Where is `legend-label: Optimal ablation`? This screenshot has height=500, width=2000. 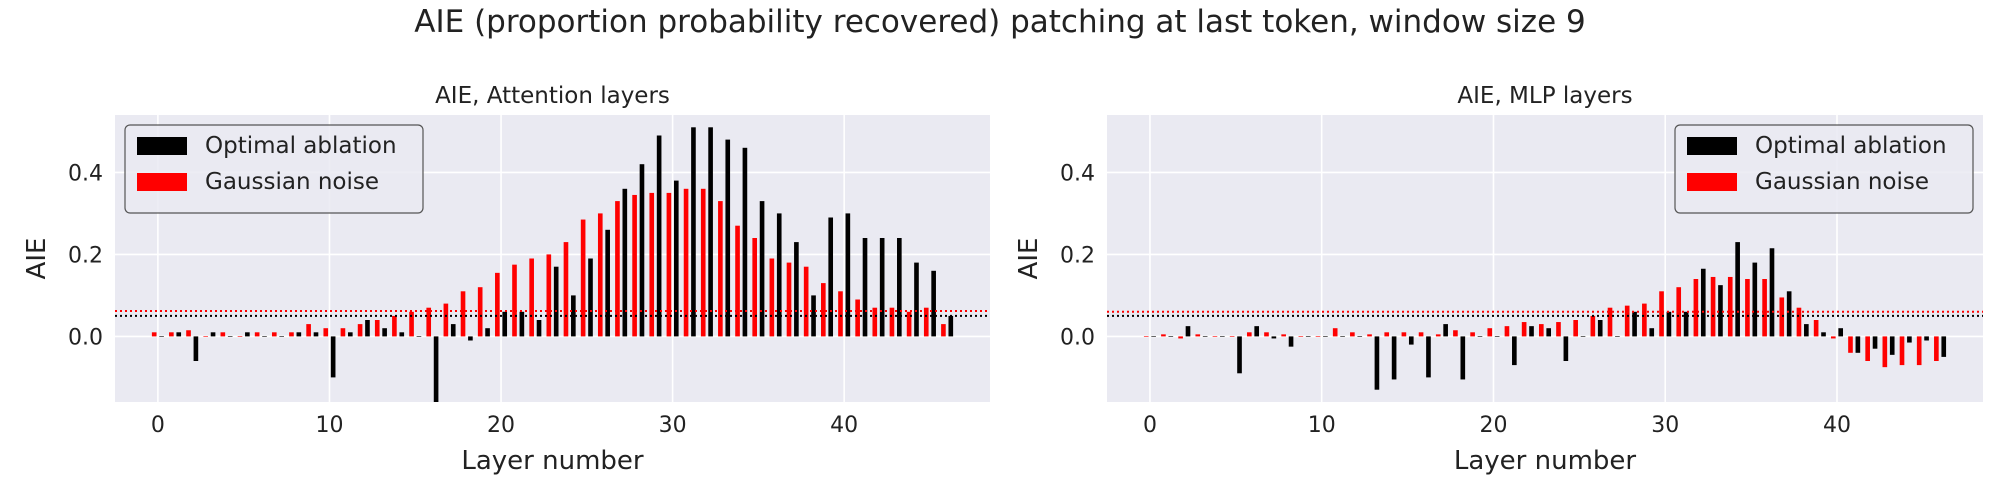 legend-label: Optimal ablation is located at coordinates (301, 146).